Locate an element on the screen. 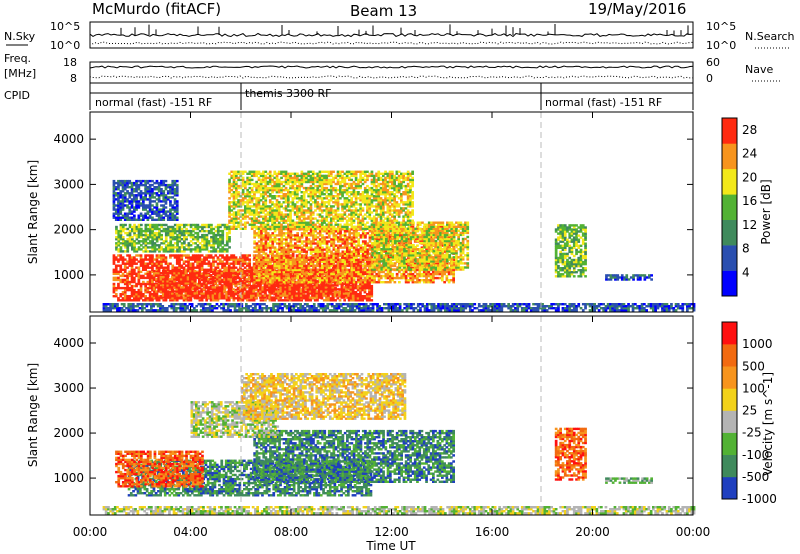 The height and width of the screenshot is (554, 800). freq-left-tick-bottom: 8 is located at coordinates (73, 78).